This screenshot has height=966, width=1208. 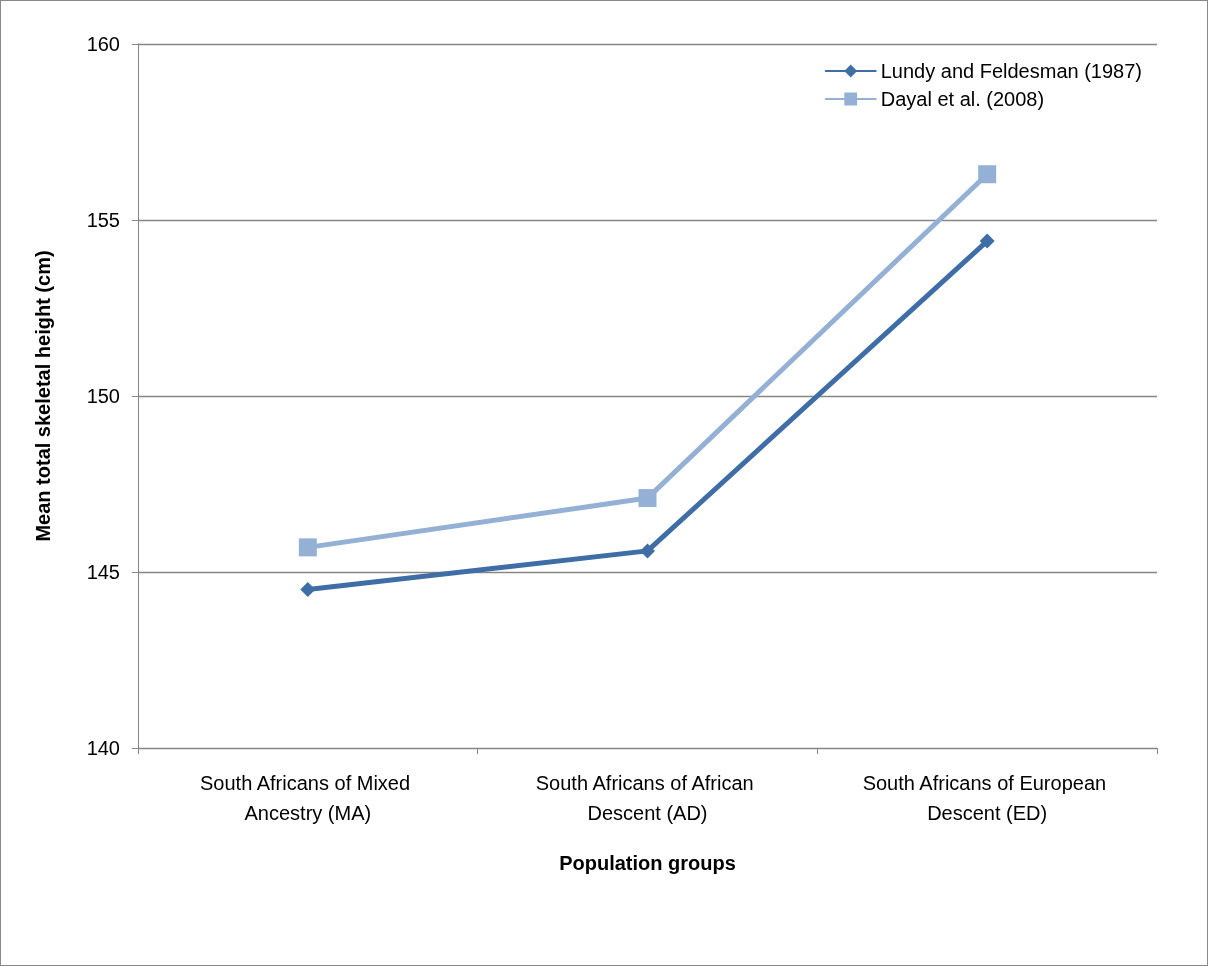 What do you see at coordinates (962, 99) in the screenshot?
I see `legend-label: Dayal et al. (2008)` at bounding box center [962, 99].